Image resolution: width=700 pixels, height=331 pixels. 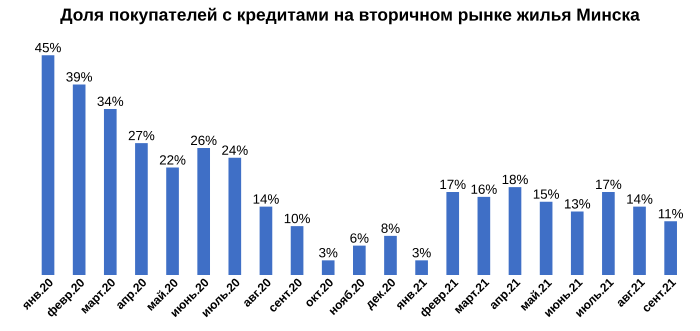 What do you see at coordinates (671, 213) in the screenshot?
I see `data-label: 11%` at bounding box center [671, 213].